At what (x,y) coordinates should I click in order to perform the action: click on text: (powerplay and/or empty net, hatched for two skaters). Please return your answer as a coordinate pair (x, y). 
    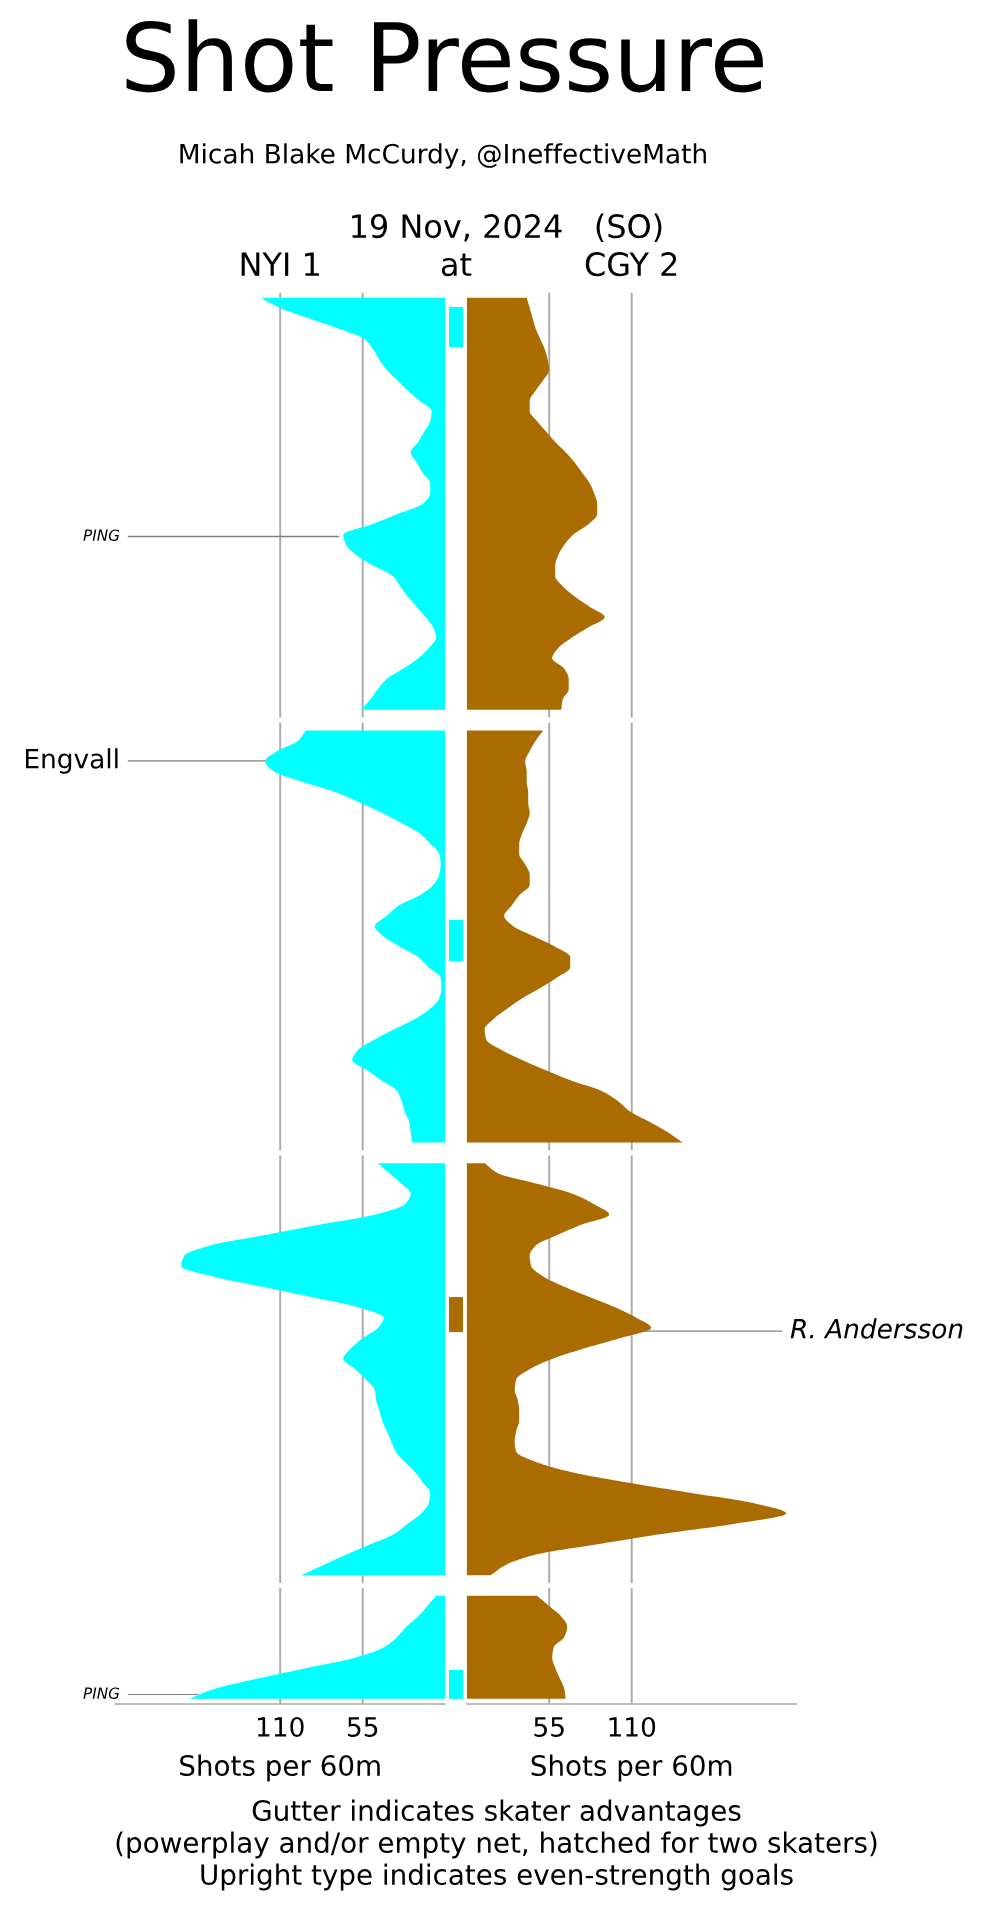
    Looking at the image, I should click on (496, 1845).